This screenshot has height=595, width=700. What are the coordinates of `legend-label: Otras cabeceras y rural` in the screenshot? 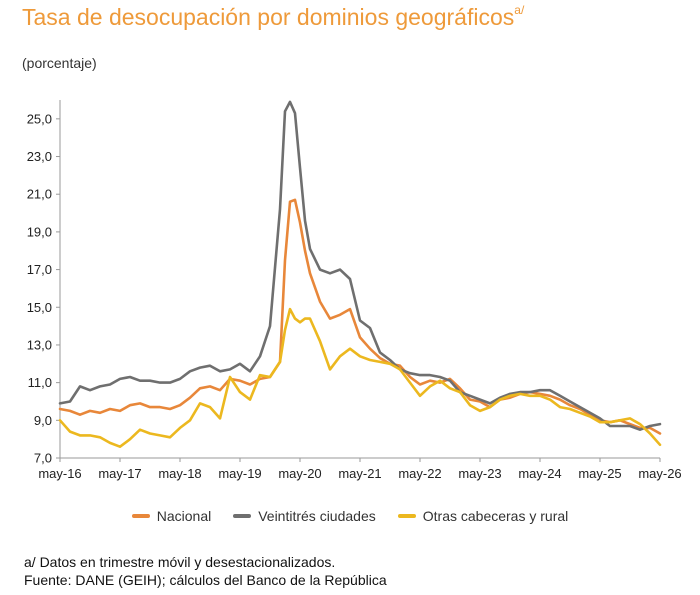 It's located at (495, 516).